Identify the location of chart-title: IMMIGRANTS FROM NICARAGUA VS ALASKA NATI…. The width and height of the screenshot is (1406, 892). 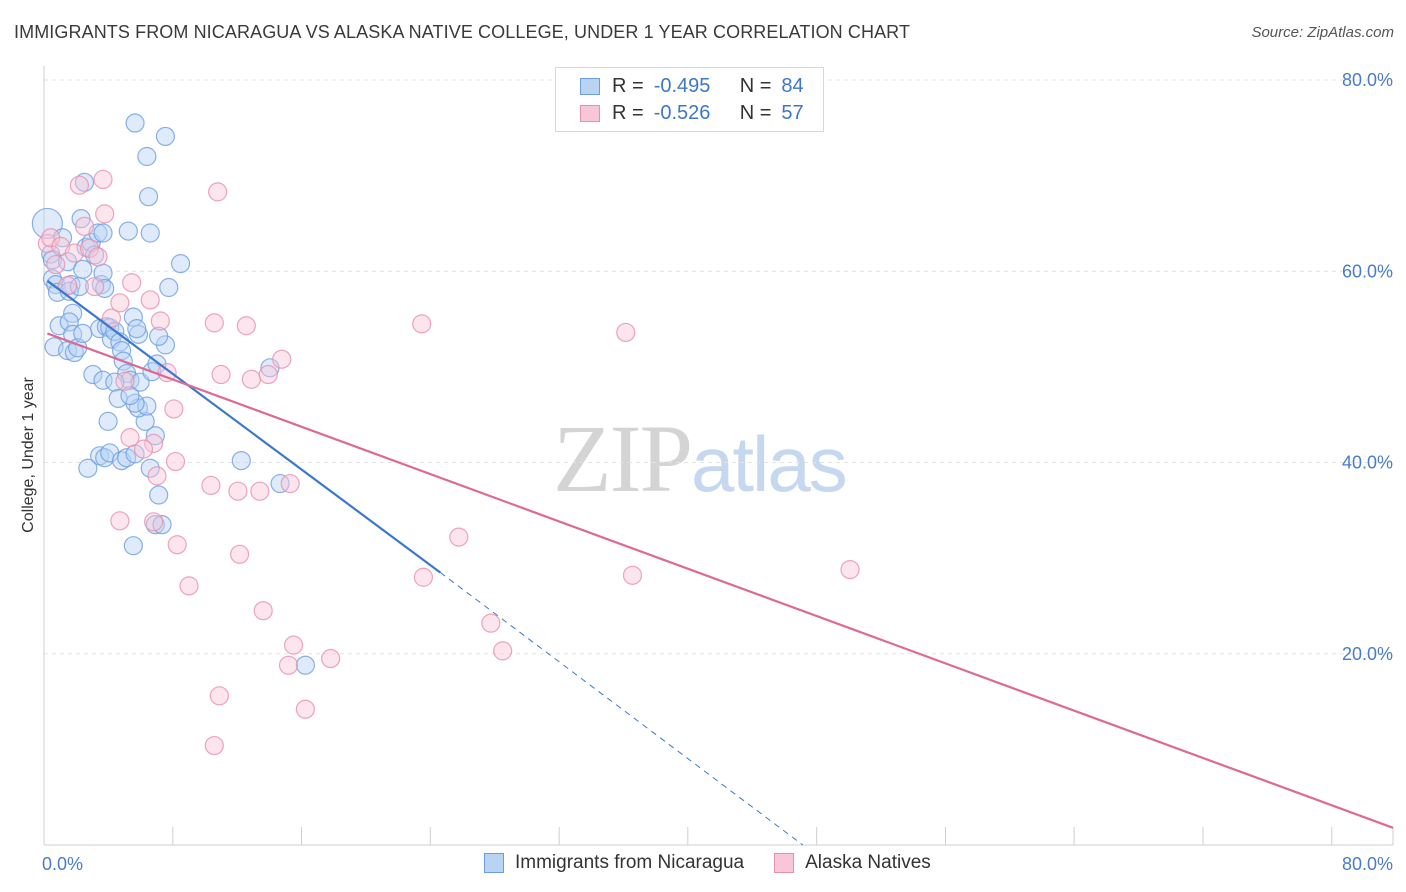
(462, 32).